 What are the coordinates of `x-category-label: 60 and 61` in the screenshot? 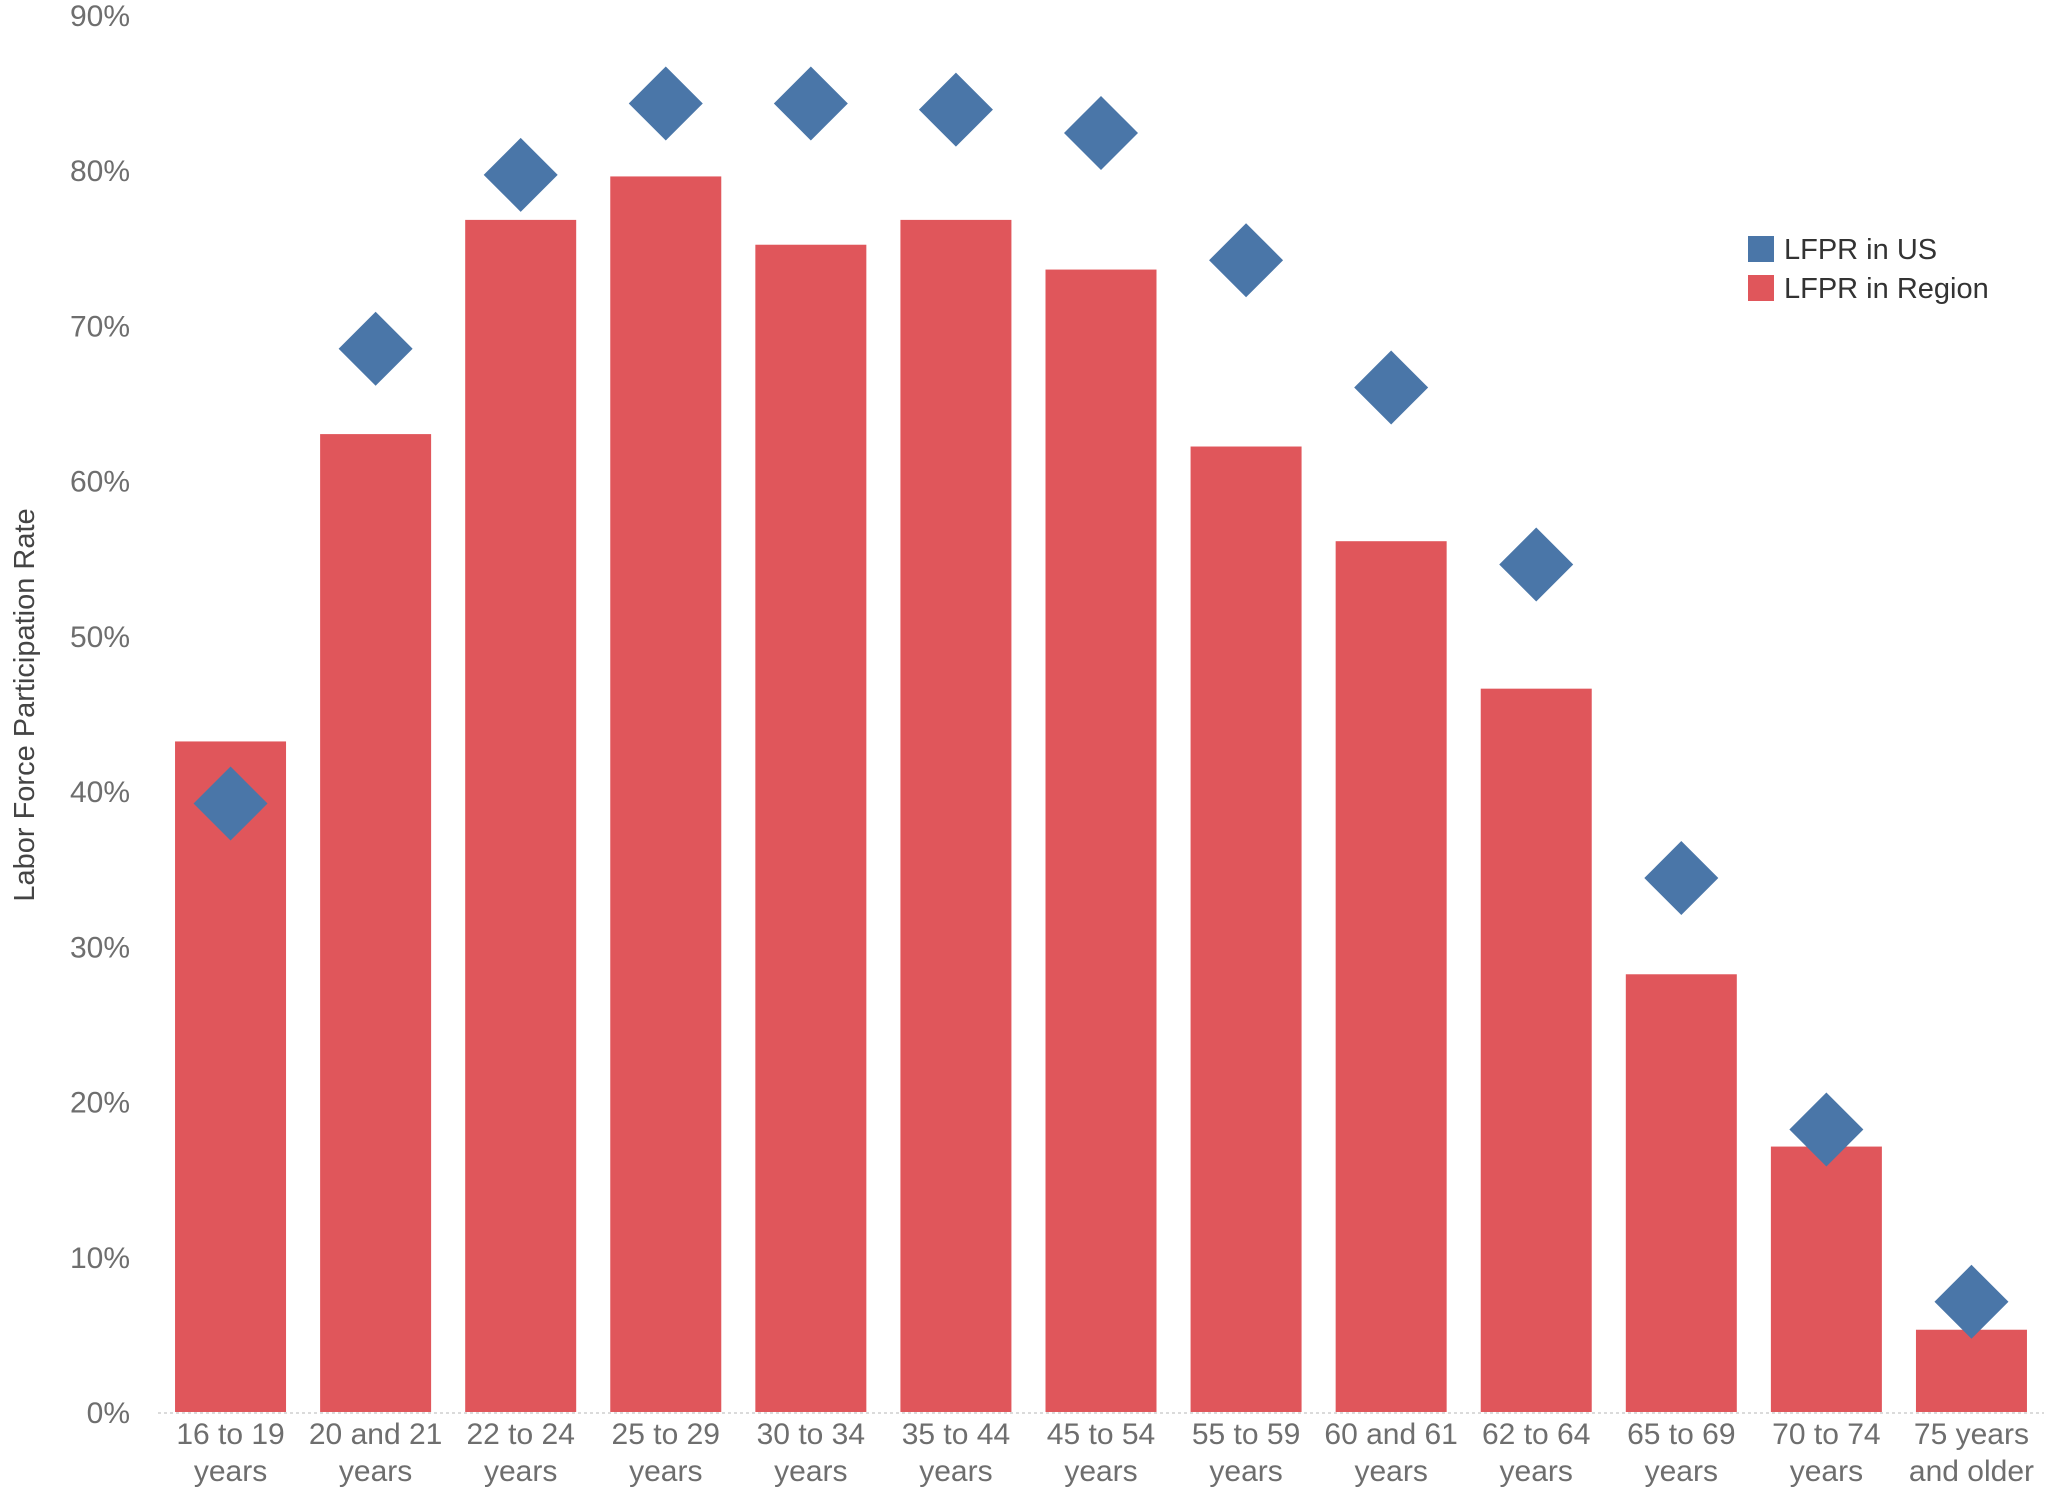 It's located at (1390, 1434).